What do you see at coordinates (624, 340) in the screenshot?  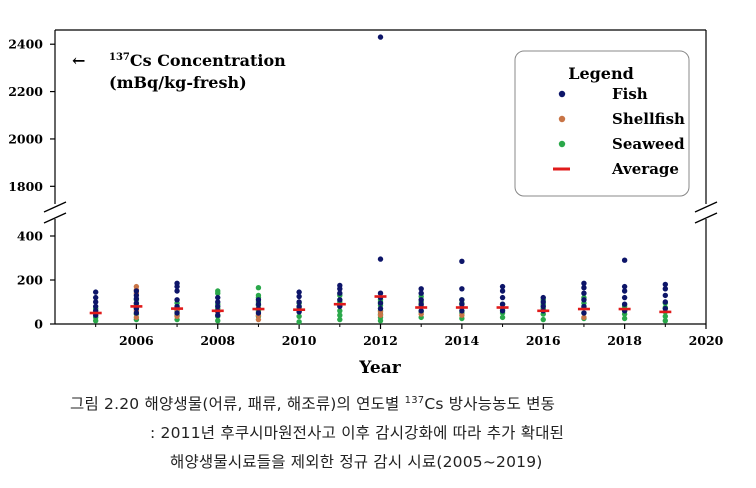 I see `x-tick-label: 2018` at bounding box center [624, 340].